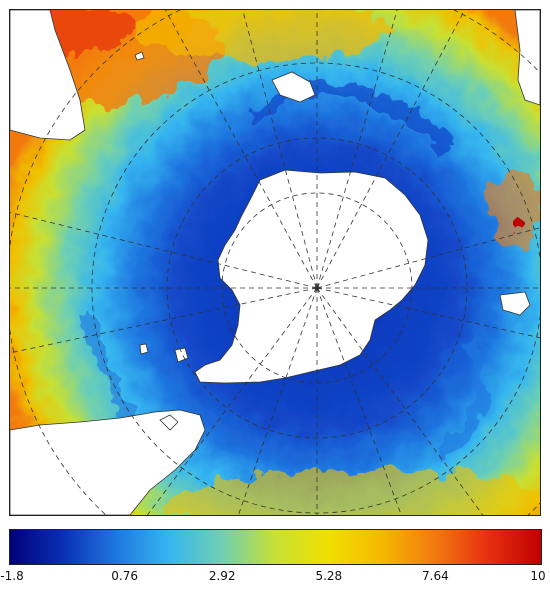 This screenshot has width=550, height=590. Describe the element at coordinates (275, 577) in the screenshot. I see `colorbar-tick-labels: -1.8 0.76 2.92 5.28 7.64 10` at that location.